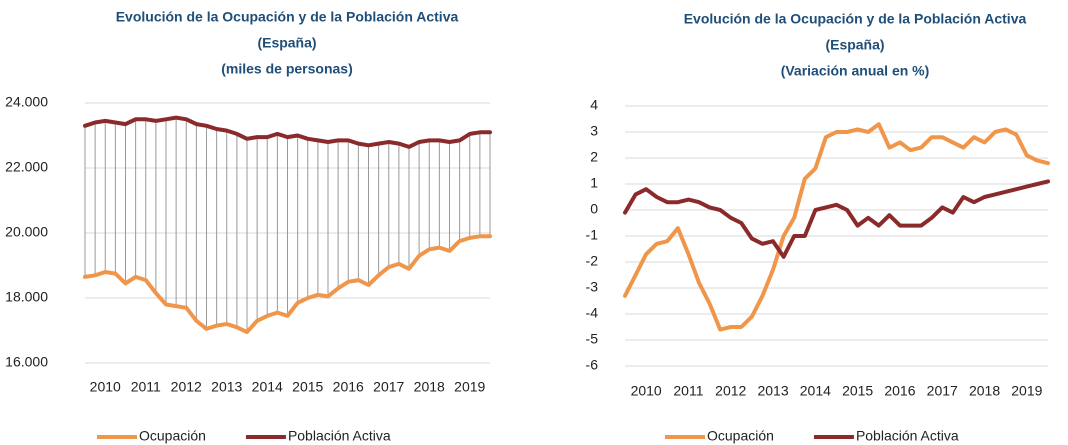 The image size is (1068, 445). I want to click on y-tick-label: 2, so click(594, 157).